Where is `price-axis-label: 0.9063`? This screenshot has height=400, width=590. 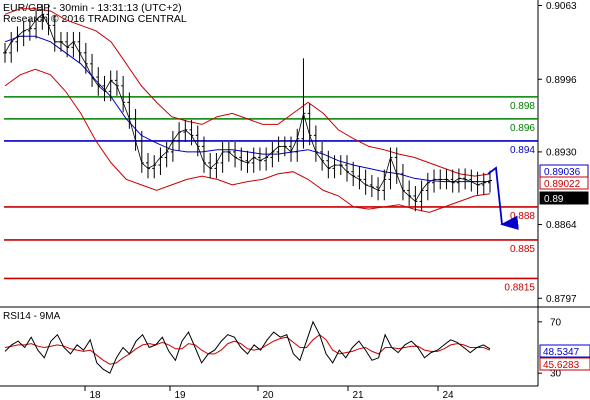
price-axis-label: 0.9063 is located at coordinates (561, 6).